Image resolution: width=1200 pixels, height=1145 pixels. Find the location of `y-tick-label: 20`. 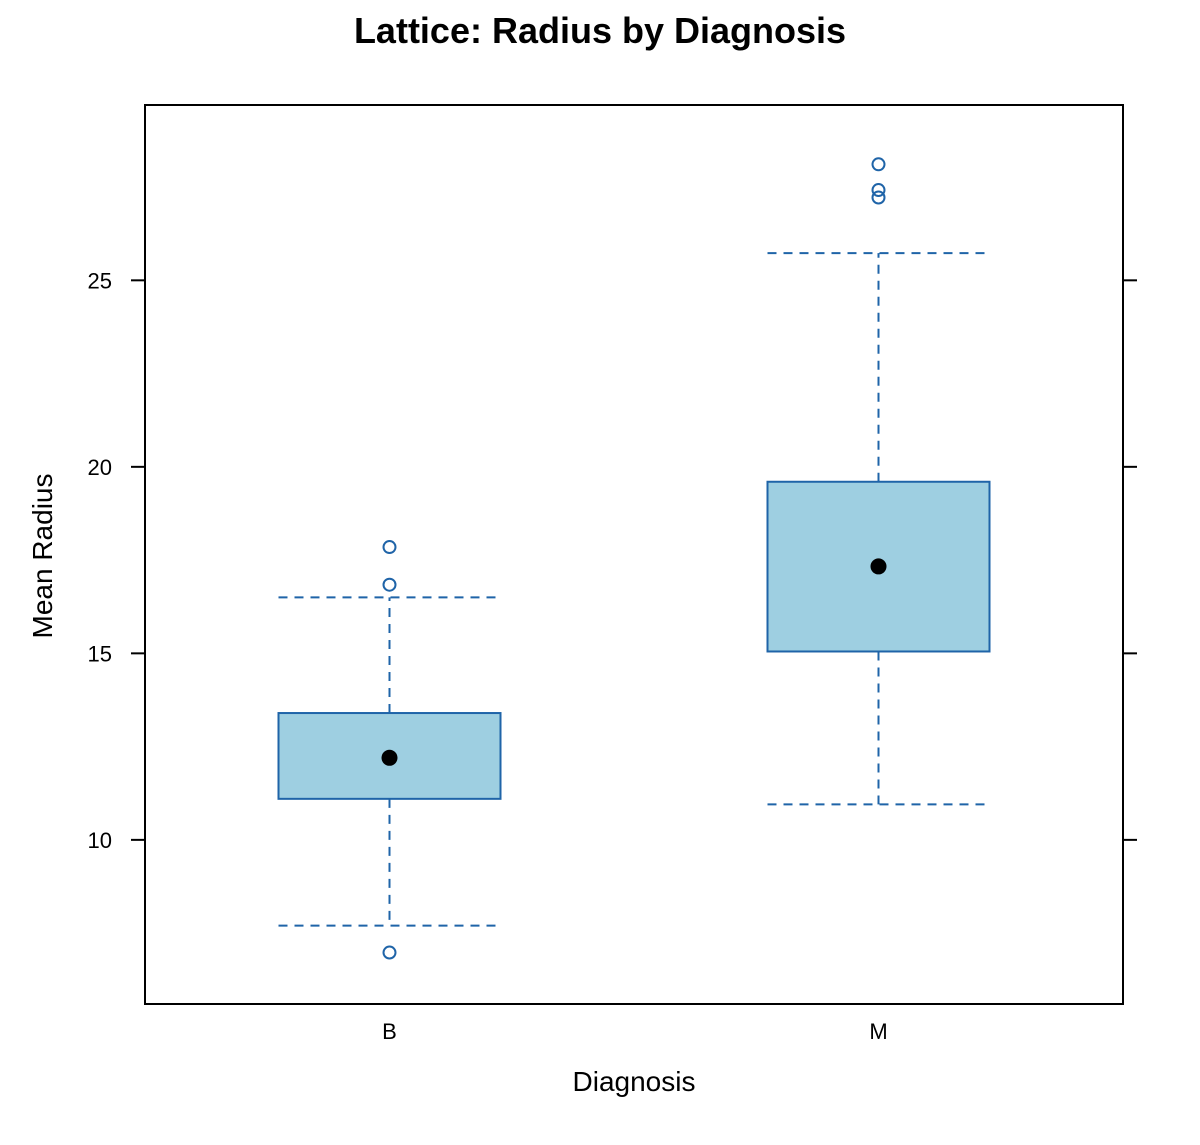

y-tick-label: 20 is located at coordinates (100, 467).